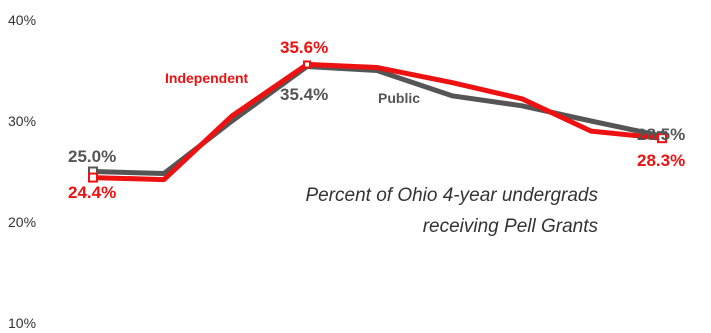 The width and height of the screenshot is (711, 333). Describe the element at coordinates (22, 171) in the screenshot. I see `y-axis: 10% 20% 30% 40%` at that location.